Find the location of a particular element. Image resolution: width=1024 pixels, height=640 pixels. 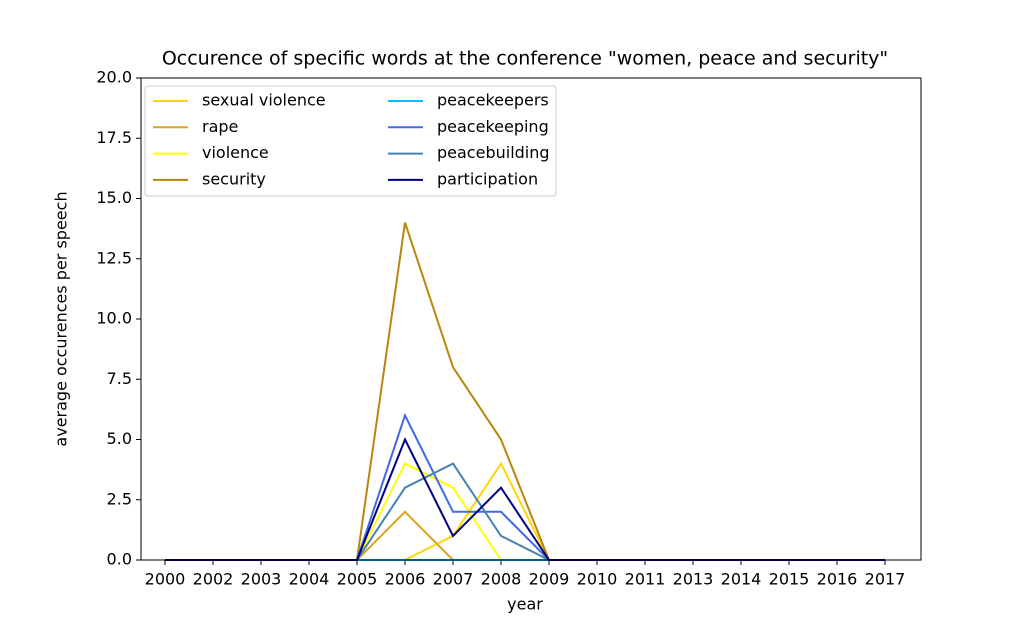

legend-label: rape is located at coordinates (220, 126).